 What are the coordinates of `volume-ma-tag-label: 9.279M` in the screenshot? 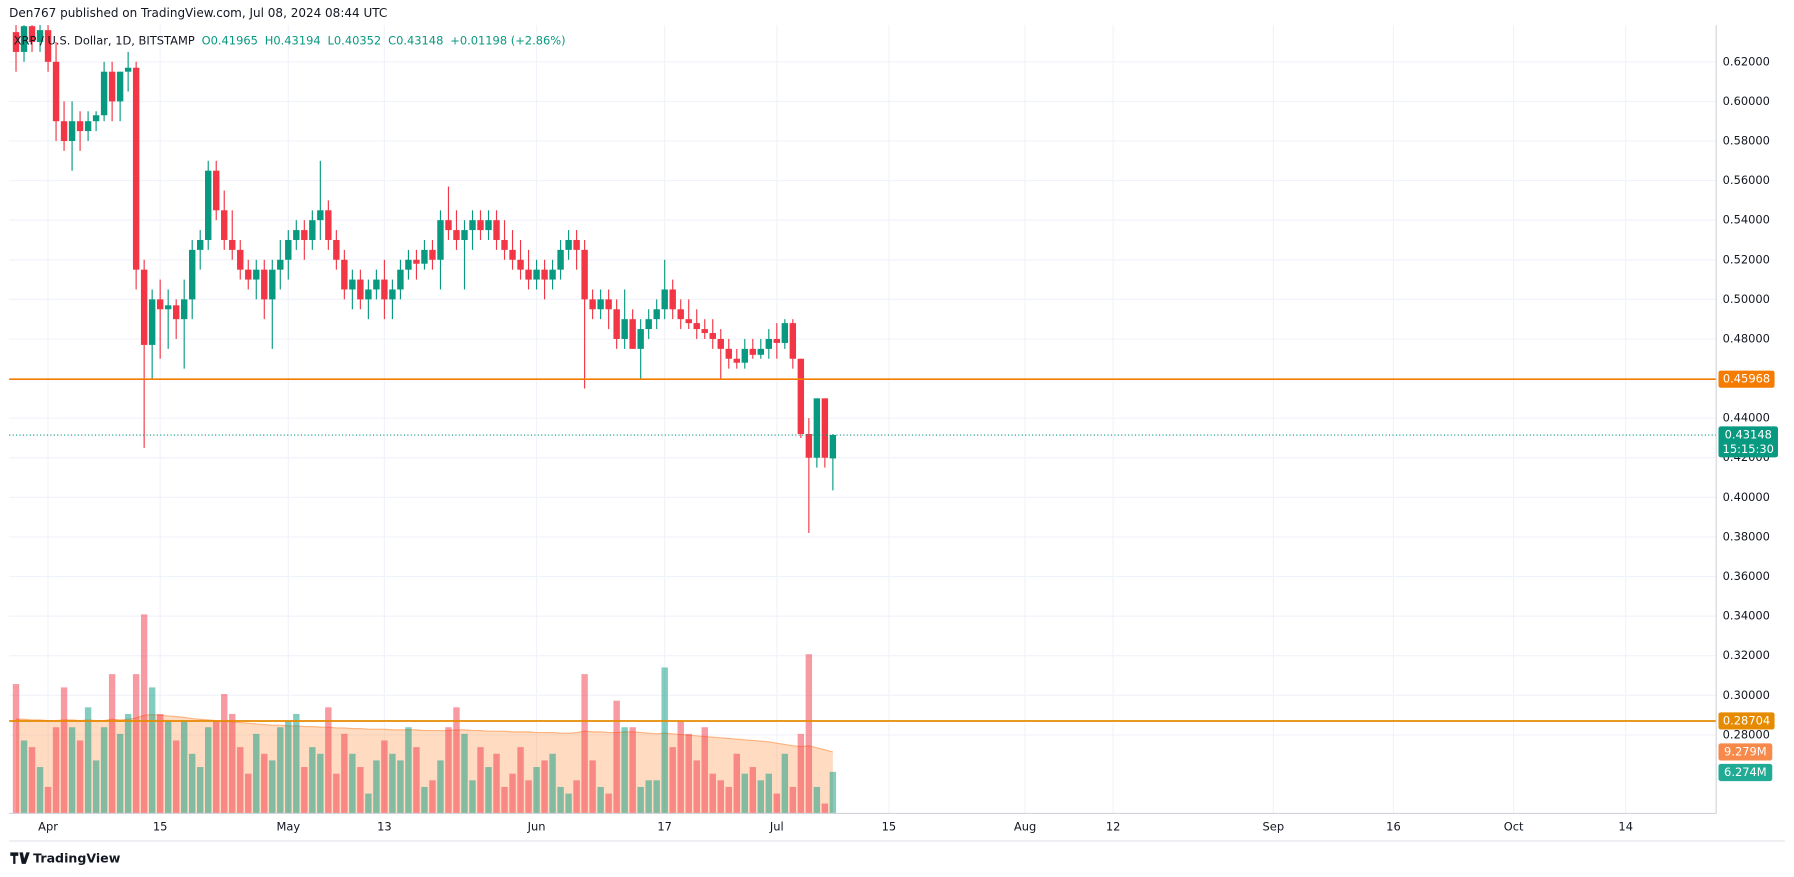 It's located at (1745, 751).